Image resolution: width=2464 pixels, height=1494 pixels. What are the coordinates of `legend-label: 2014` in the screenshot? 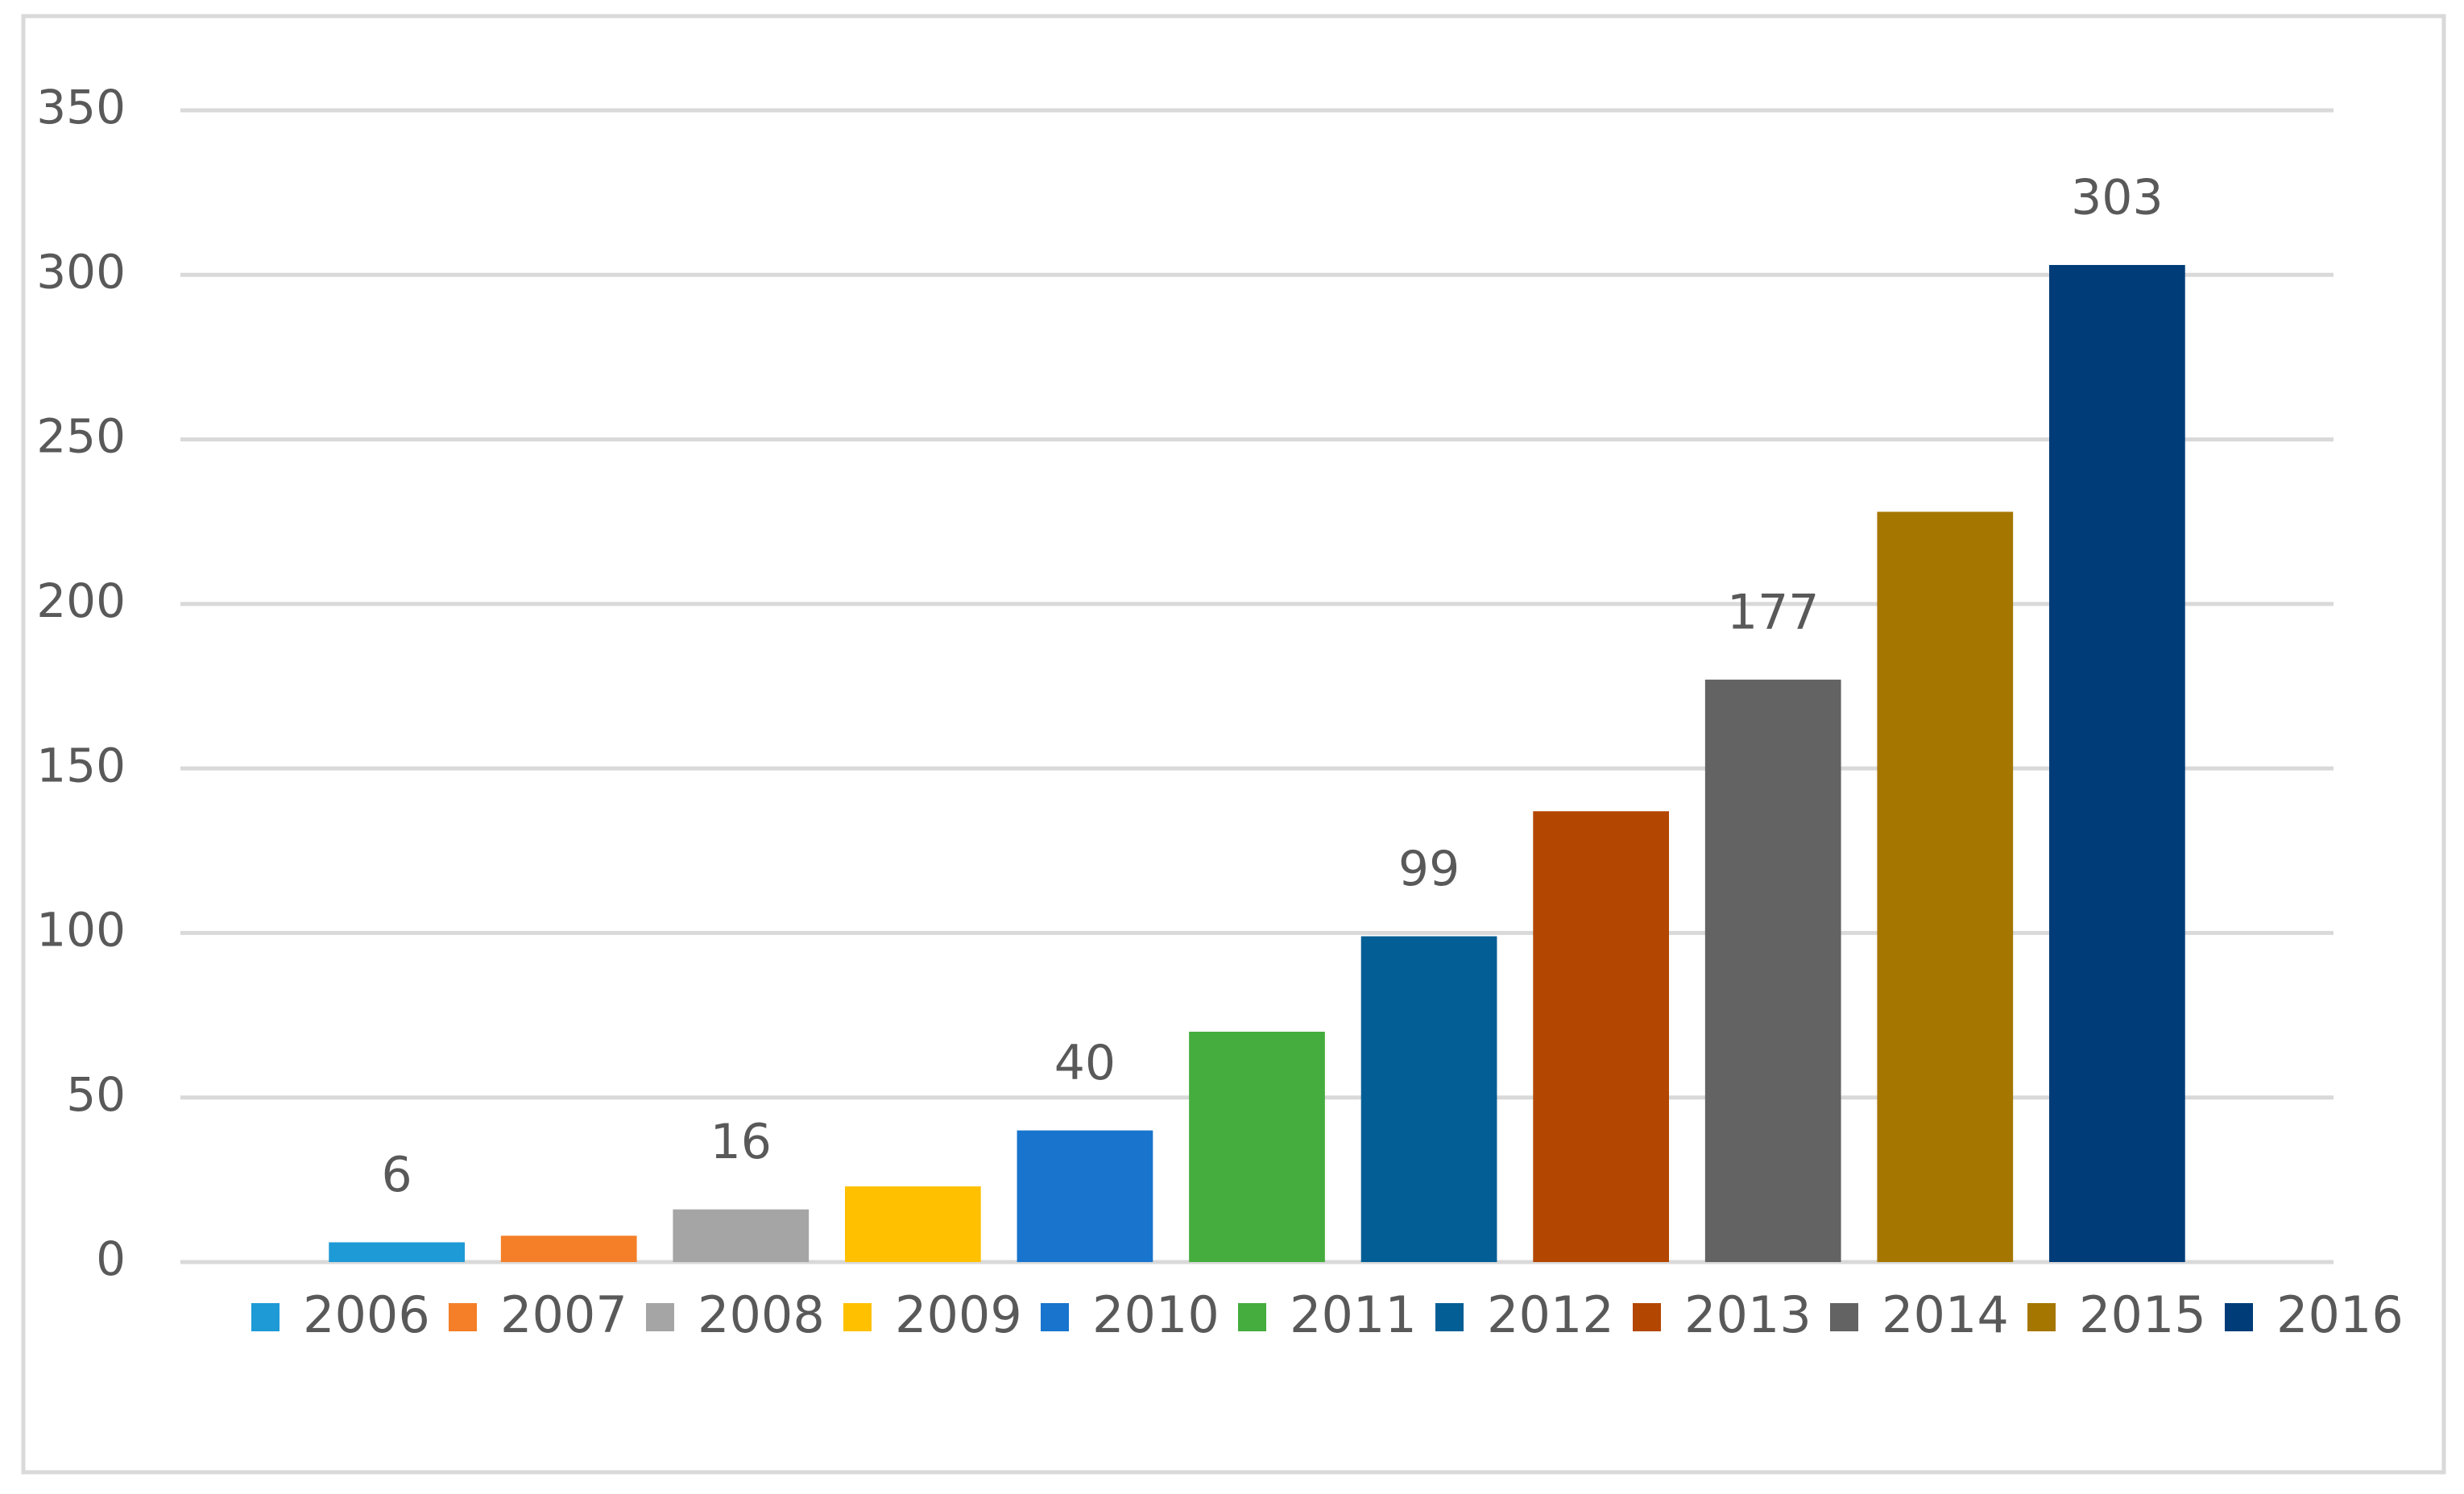 It's located at (1945, 1314).